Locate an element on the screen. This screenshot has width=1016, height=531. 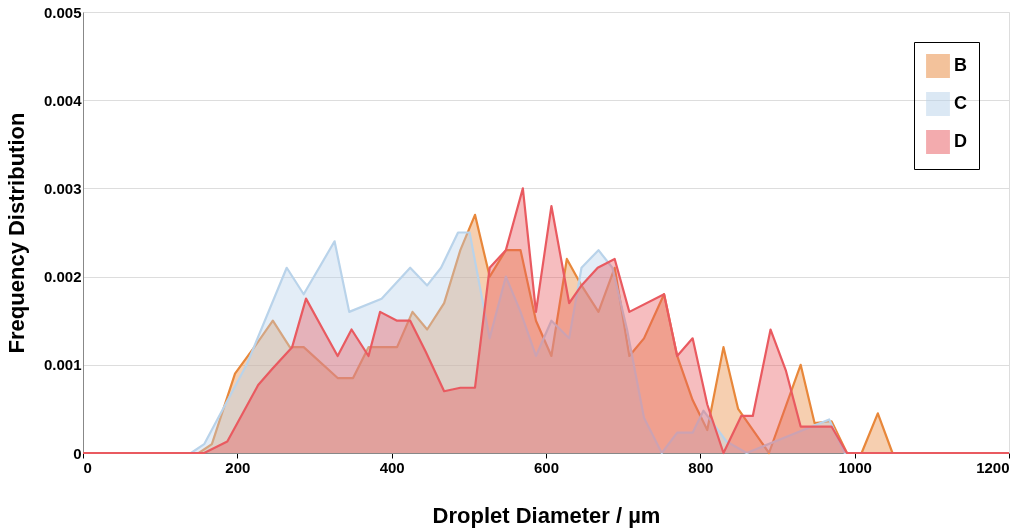
y-tick-label: 0 is located at coordinates (77, 453).